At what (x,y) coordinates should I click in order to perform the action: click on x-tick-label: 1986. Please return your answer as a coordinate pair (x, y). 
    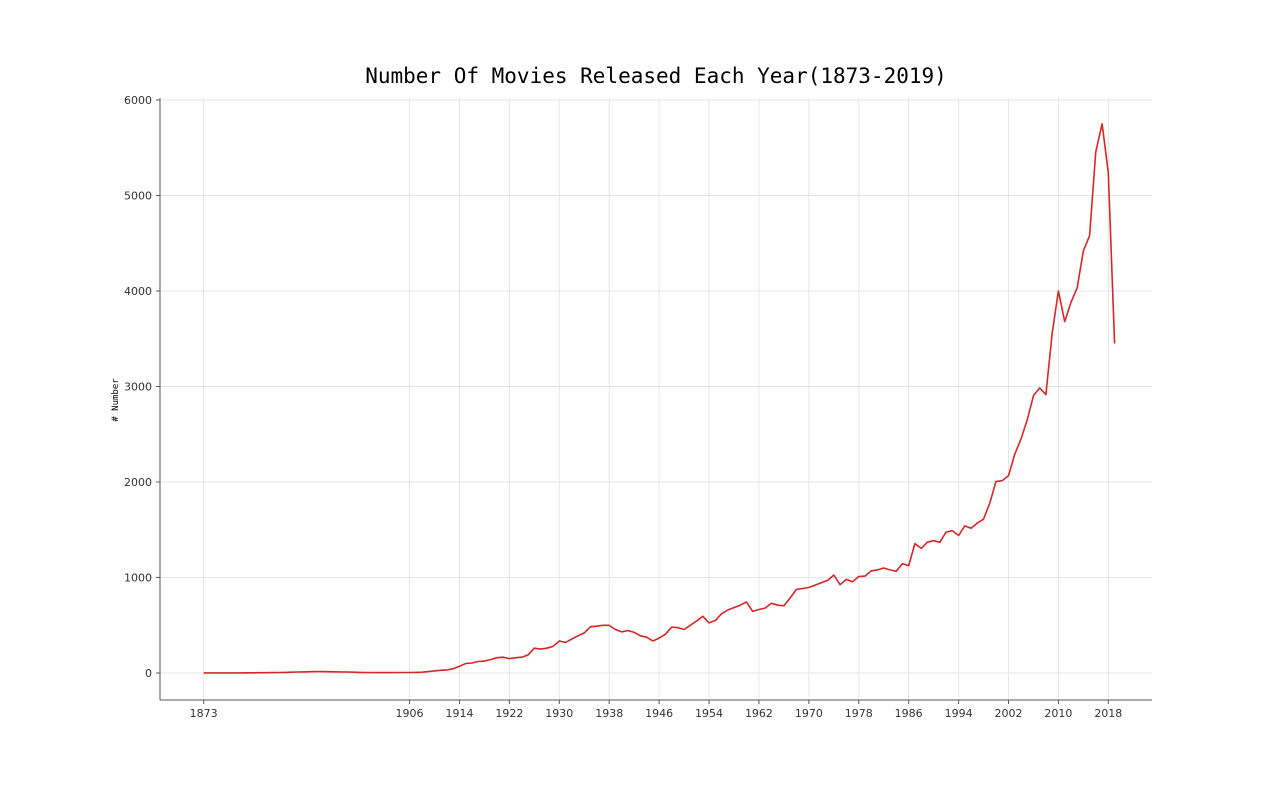
    Looking at the image, I should click on (909, 713).